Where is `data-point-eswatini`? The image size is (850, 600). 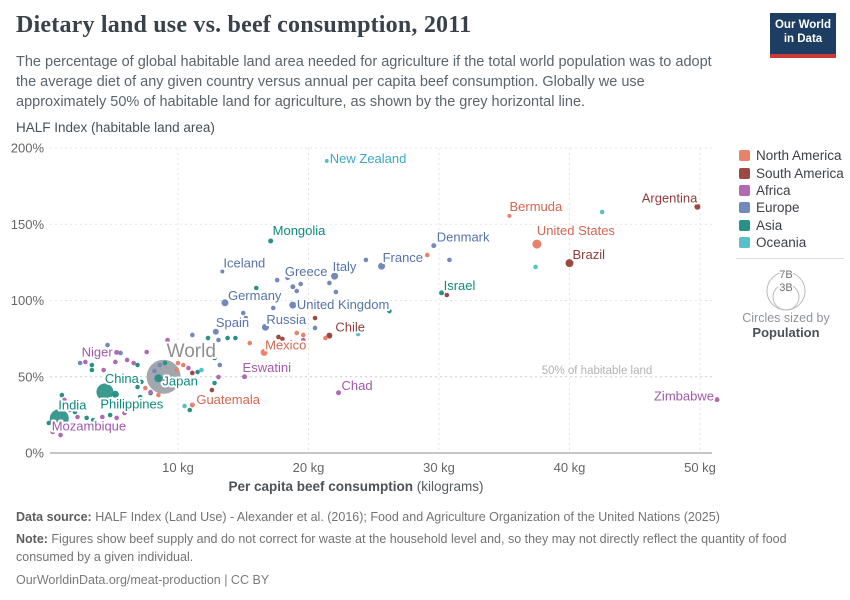 data-point-eswatini is located at coordinates (245, 377).